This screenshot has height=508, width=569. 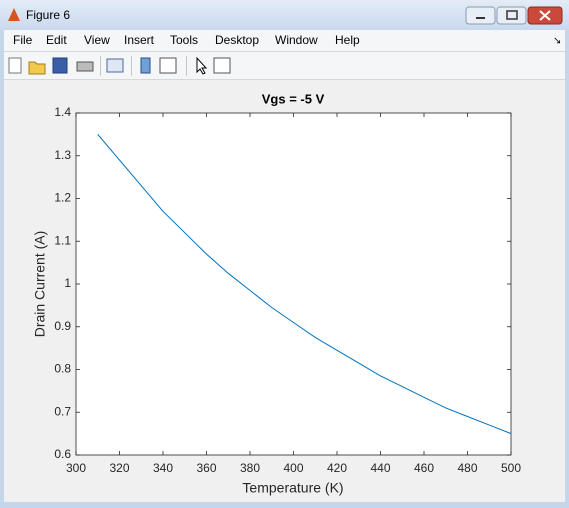 What do you see at coordinates (250, 468) in the screenshot?
I see `x-tick-label: 380` at bounding box center [250, 468].